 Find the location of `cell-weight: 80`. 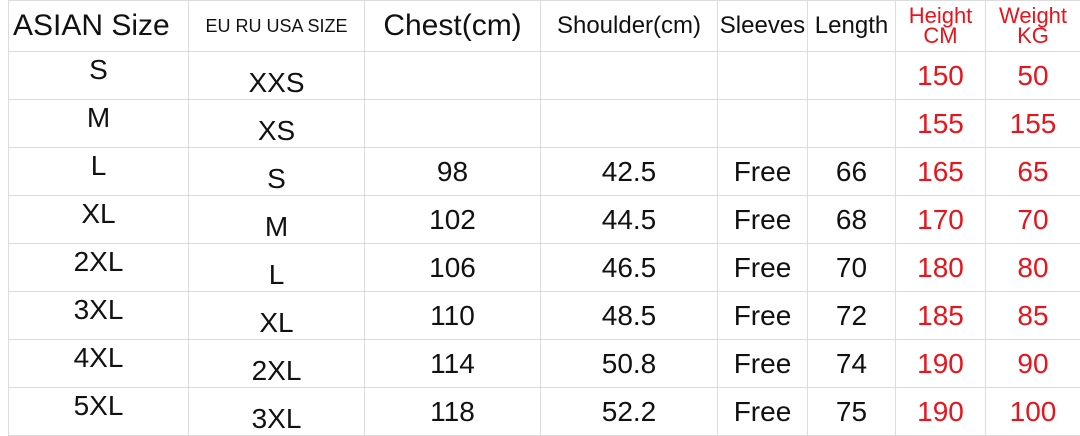

cell-weight: 80 is located at coordinates (1033, 268).